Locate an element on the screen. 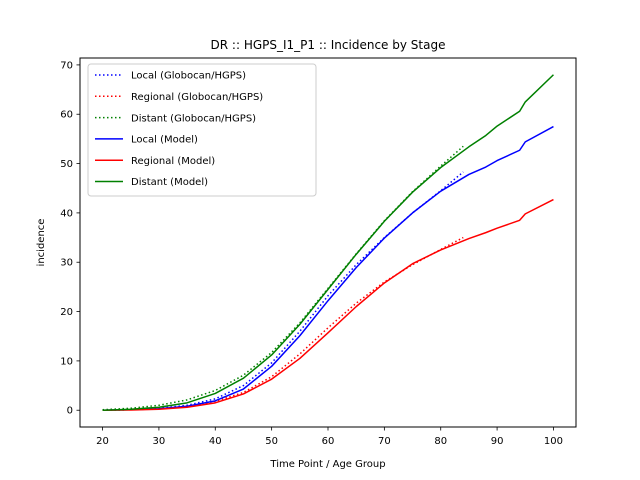  legend-label-2: Distant (Globocan/HGPS) is located at coordinates (193, 118).